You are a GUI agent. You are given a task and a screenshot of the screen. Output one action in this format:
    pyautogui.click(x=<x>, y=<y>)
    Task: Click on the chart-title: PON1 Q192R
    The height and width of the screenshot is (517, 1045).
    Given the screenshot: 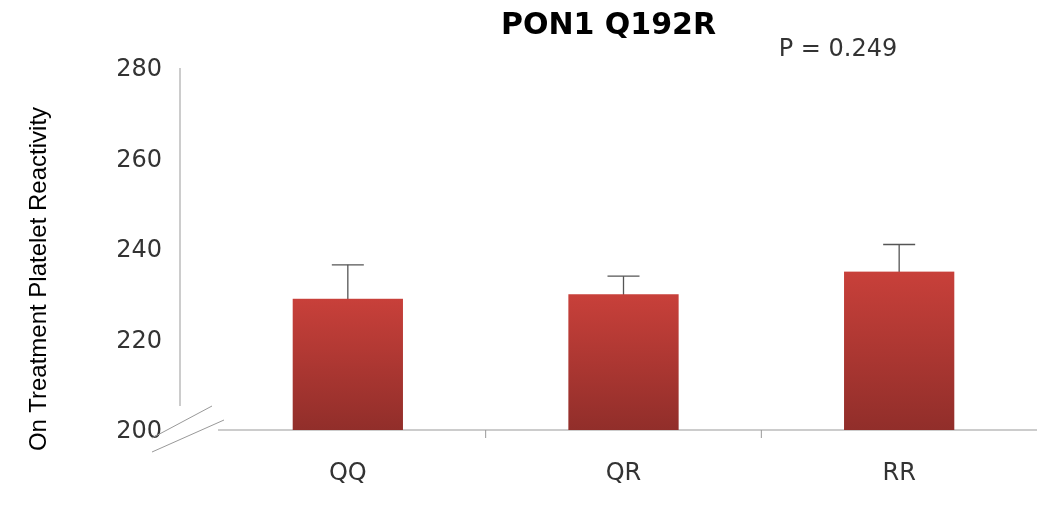 What is the action you would take?
    pyautogui.click(x=608, y=23)
    